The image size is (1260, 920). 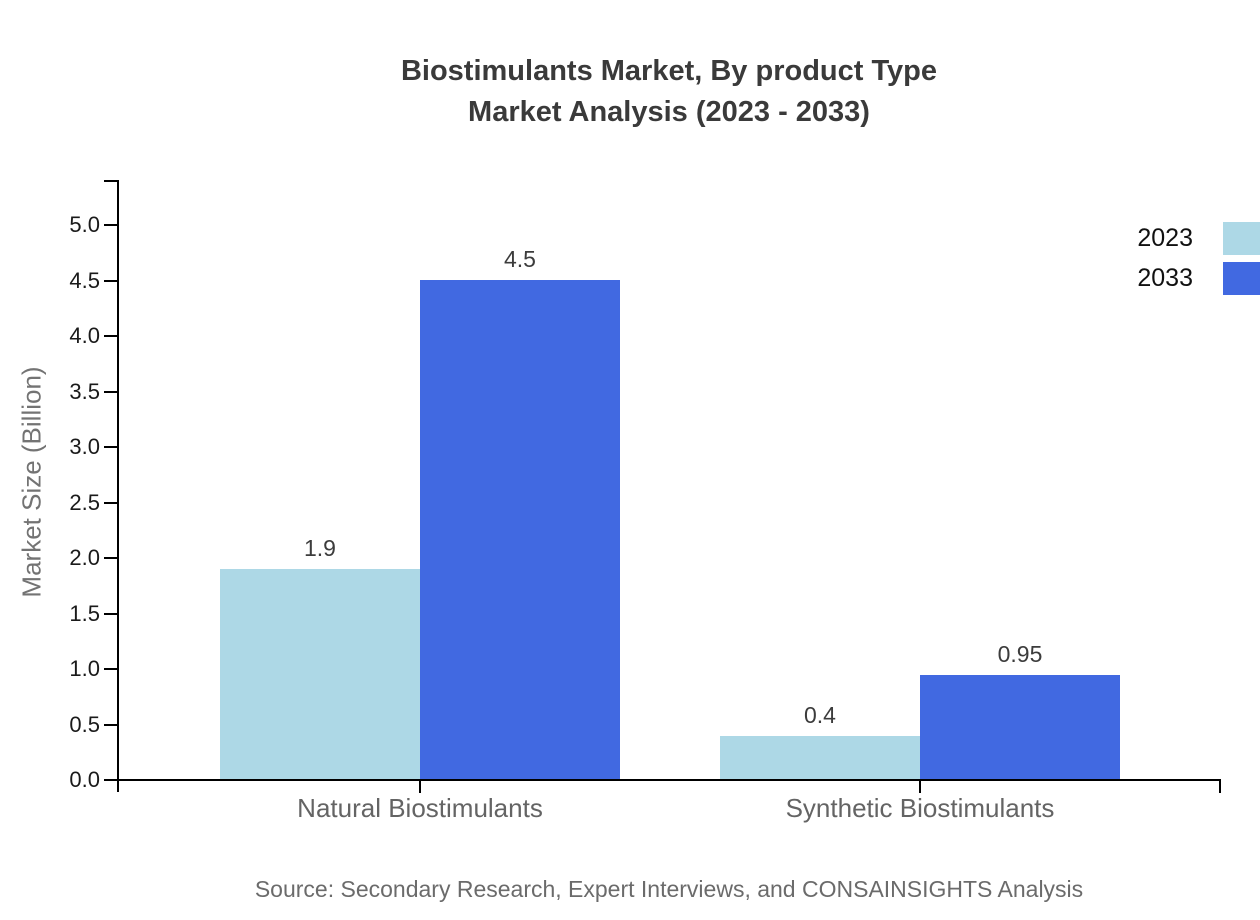 What do you see at coordinates (1198, 278) in the screenshot?
I see `legend-item-2033: 2033` at bounding box center [1198, 278].